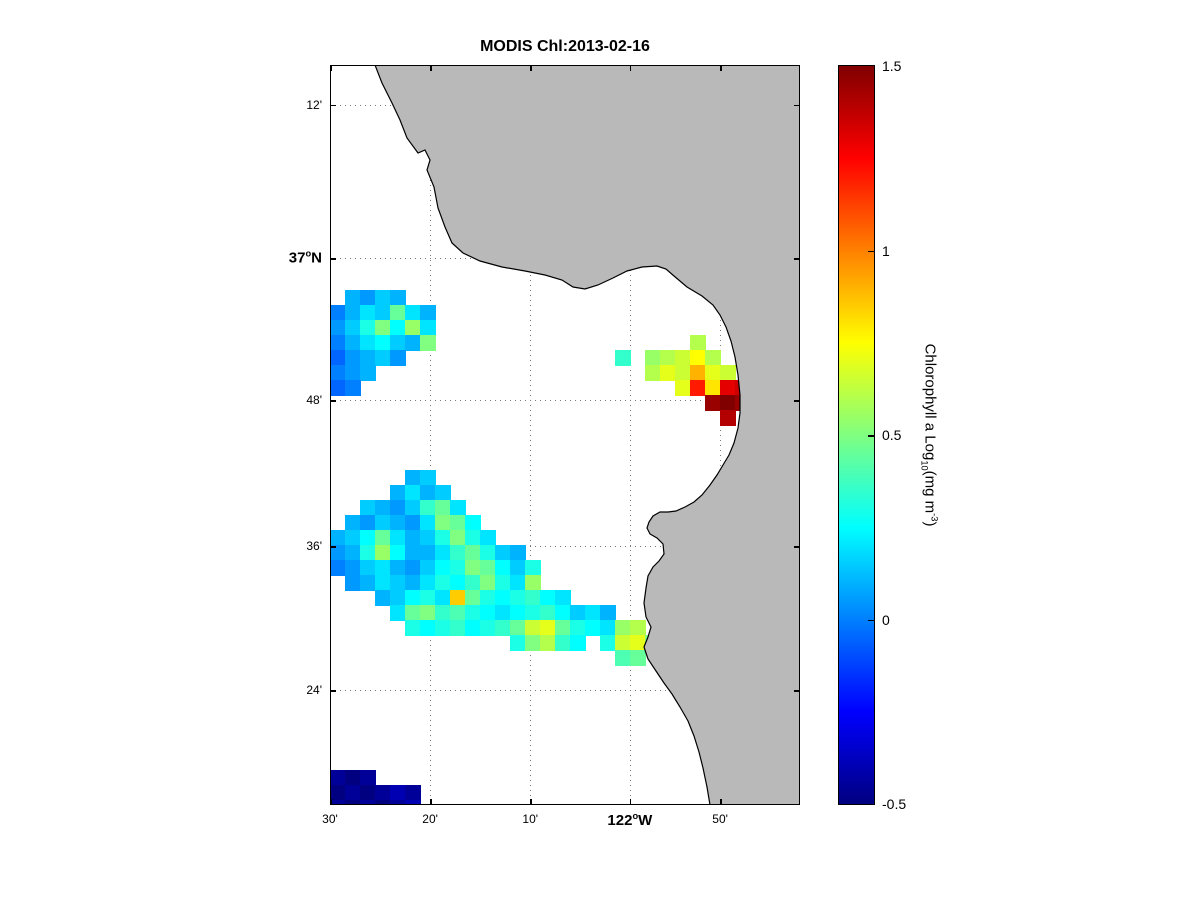  I want to click on x-tick-label: 20', so click(430, 819).